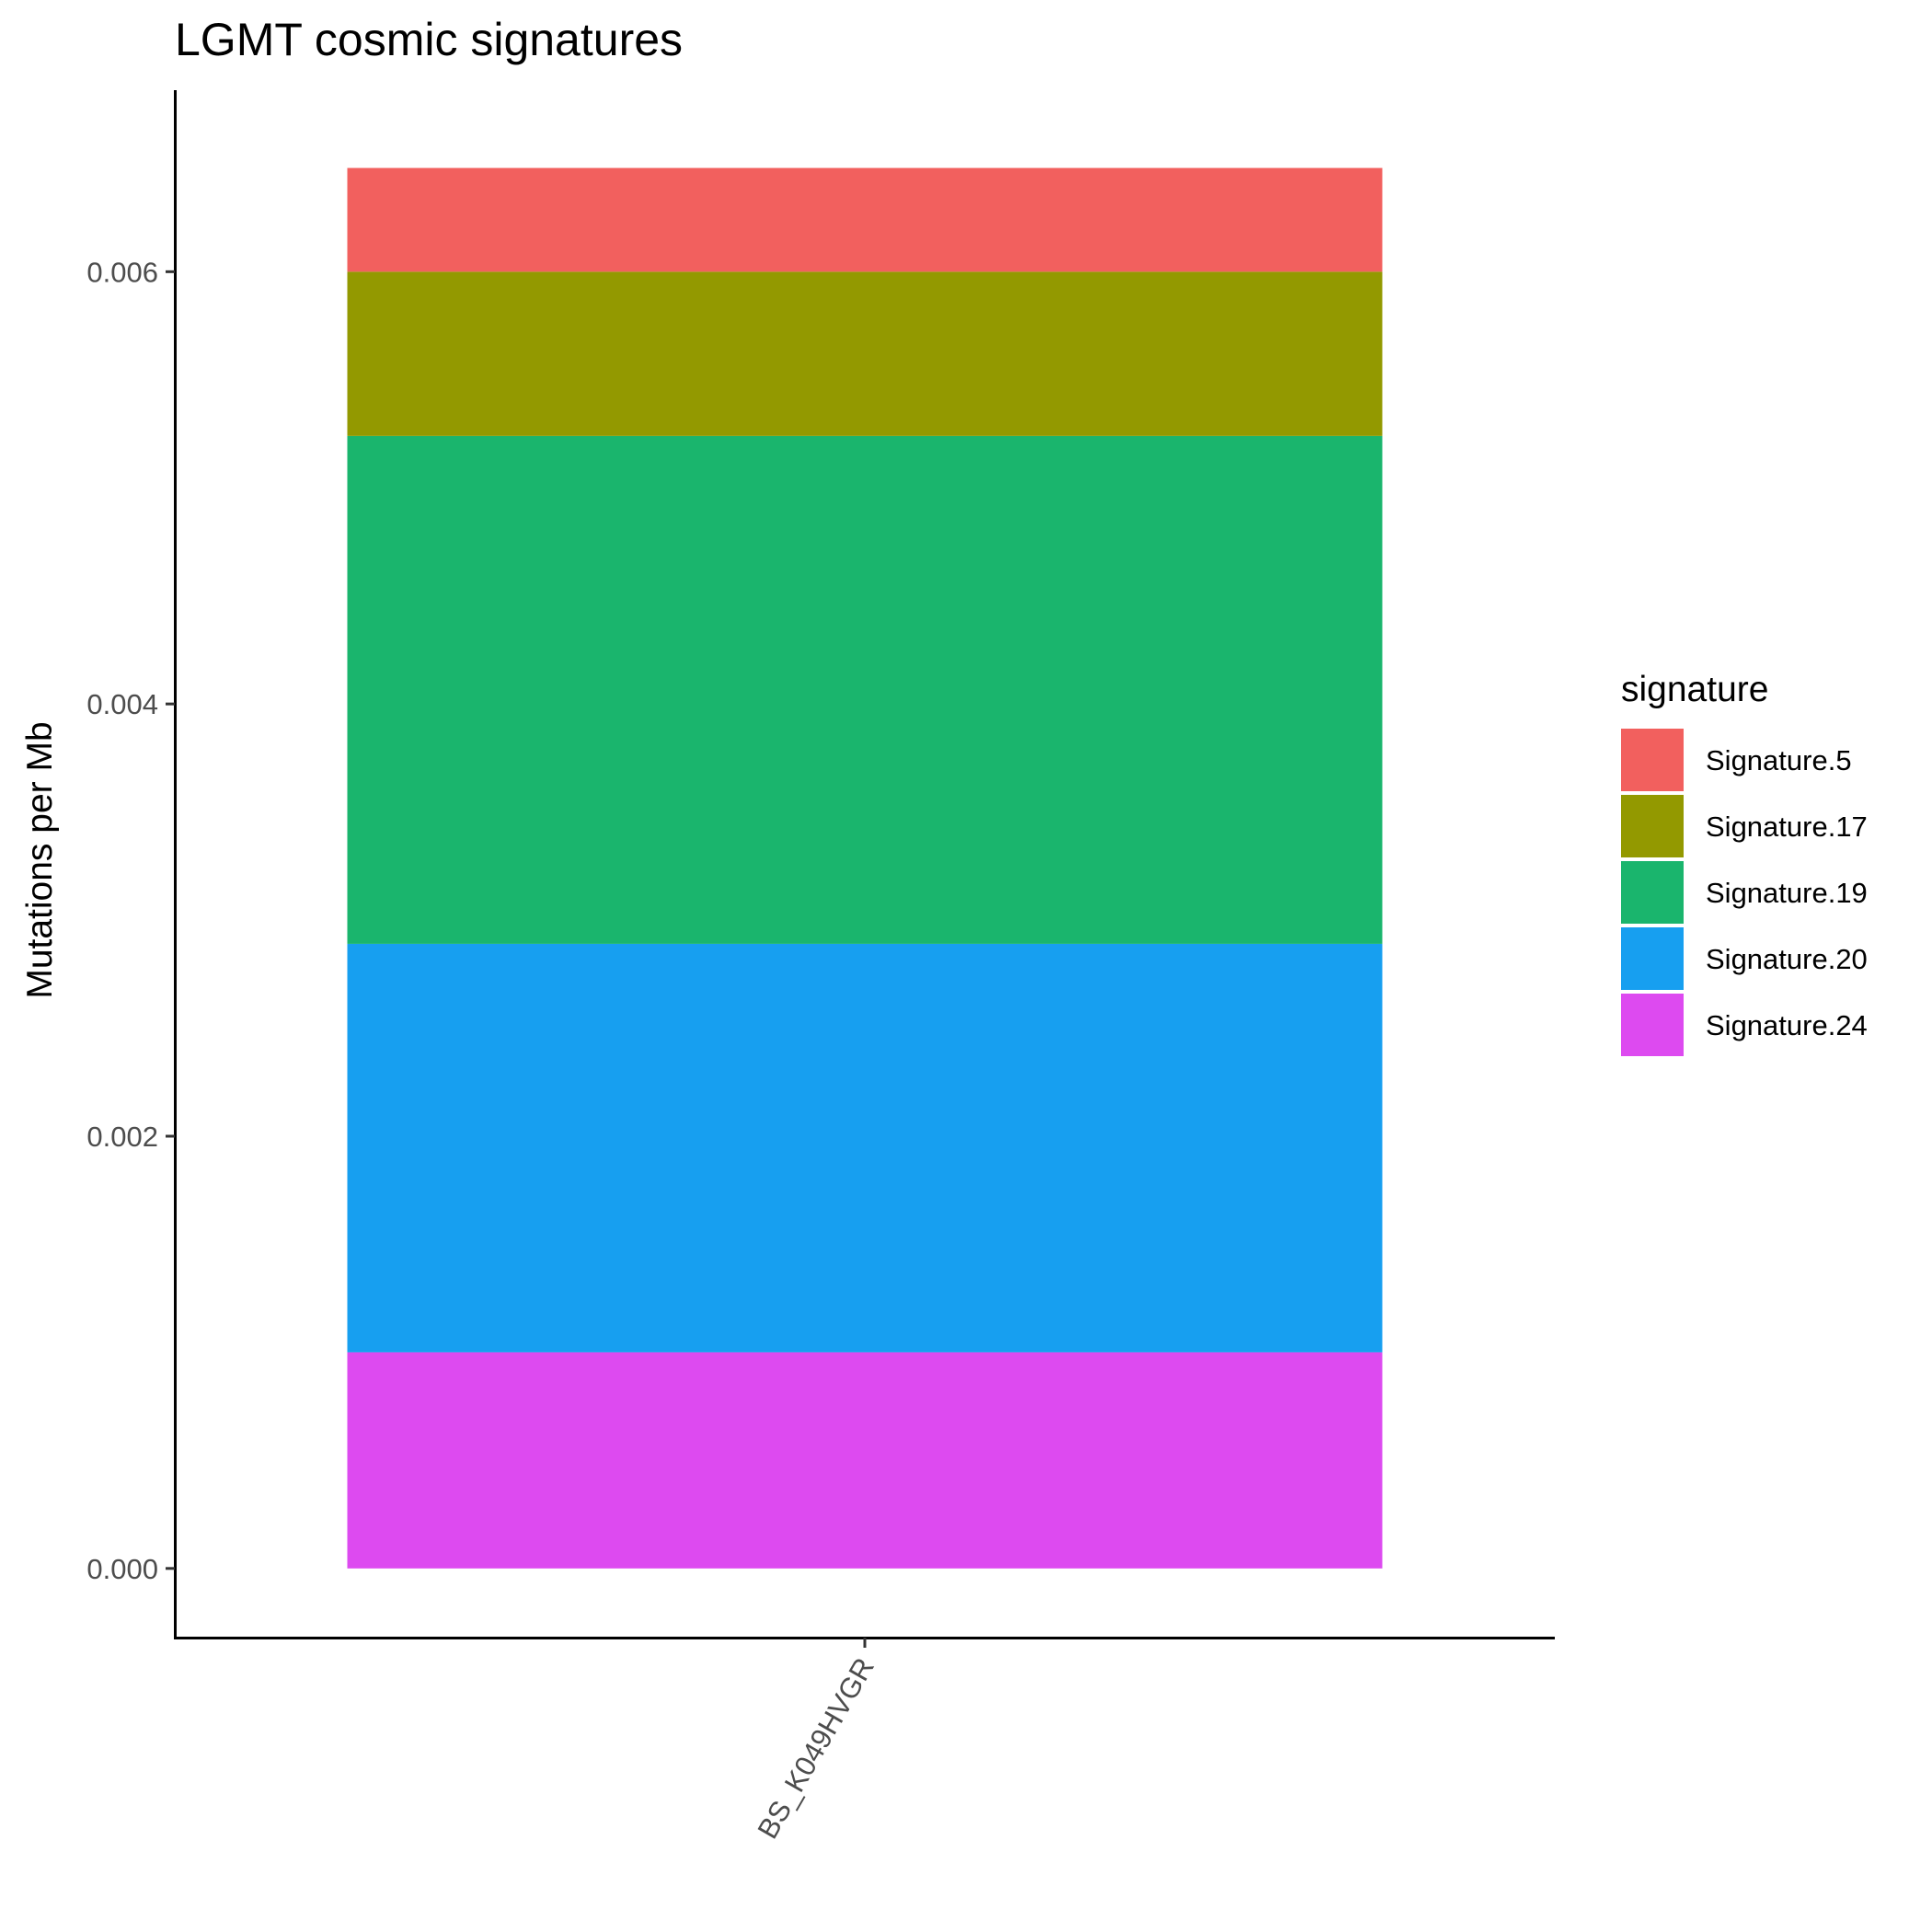 This screenshot has width=1932, height=1932. What do you see at coordinates (1787, 827) in the screenshot?
I see `legend-label: Signature.17` at bounding box center [1787, 827].